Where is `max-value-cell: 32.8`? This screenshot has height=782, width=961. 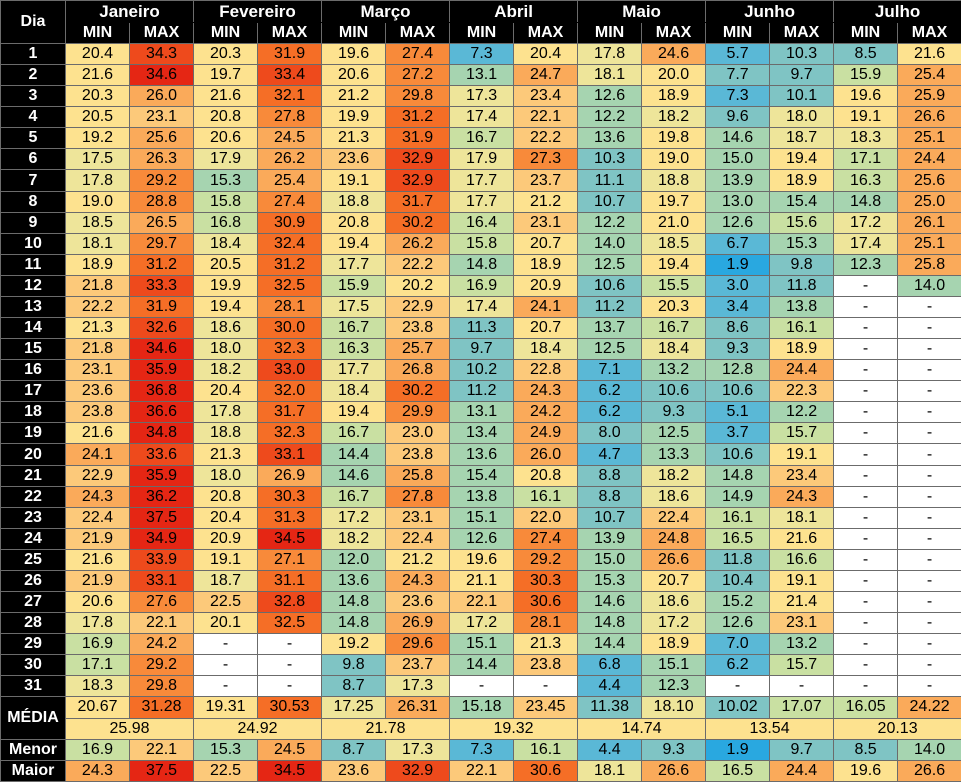 max-value-cell: 32.8 is located at coordinates (290, 602).